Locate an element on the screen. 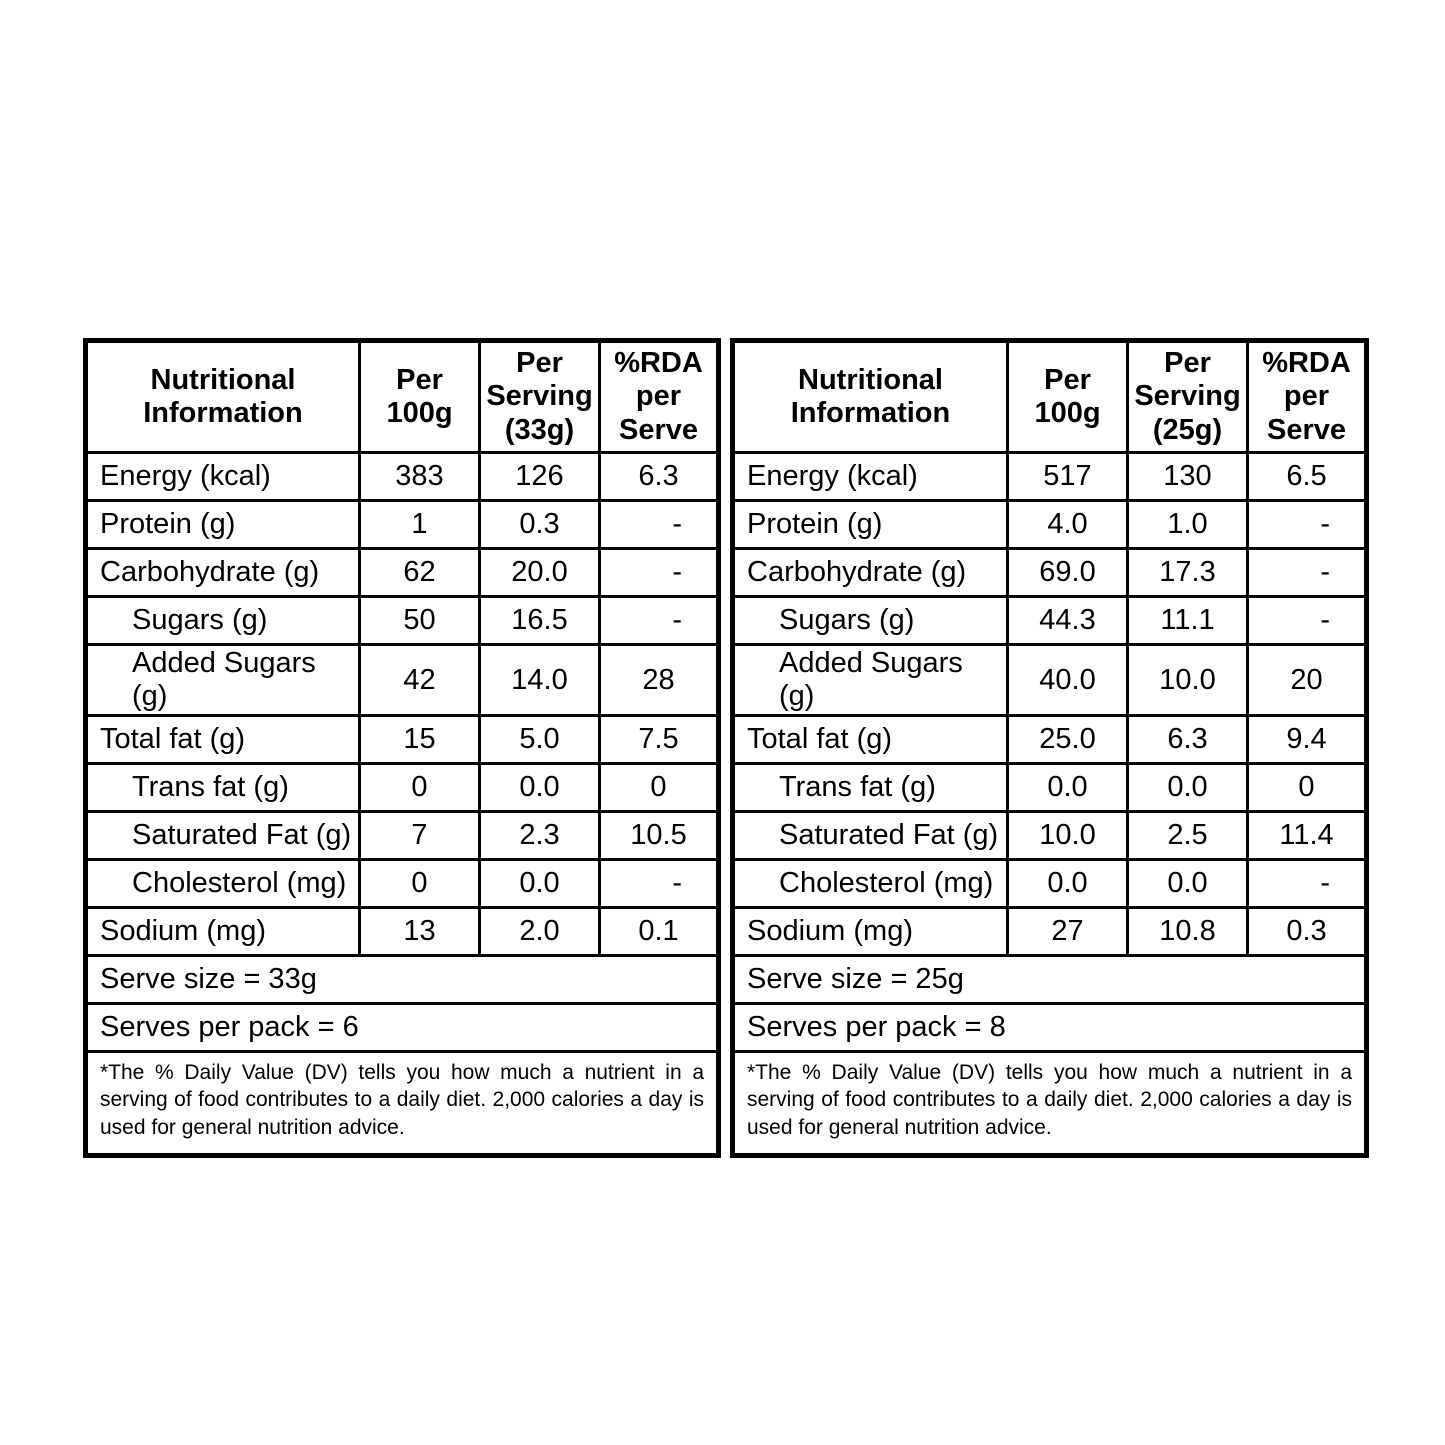  value-per-100g: 4.0 is located at coordinates (1067, 524).